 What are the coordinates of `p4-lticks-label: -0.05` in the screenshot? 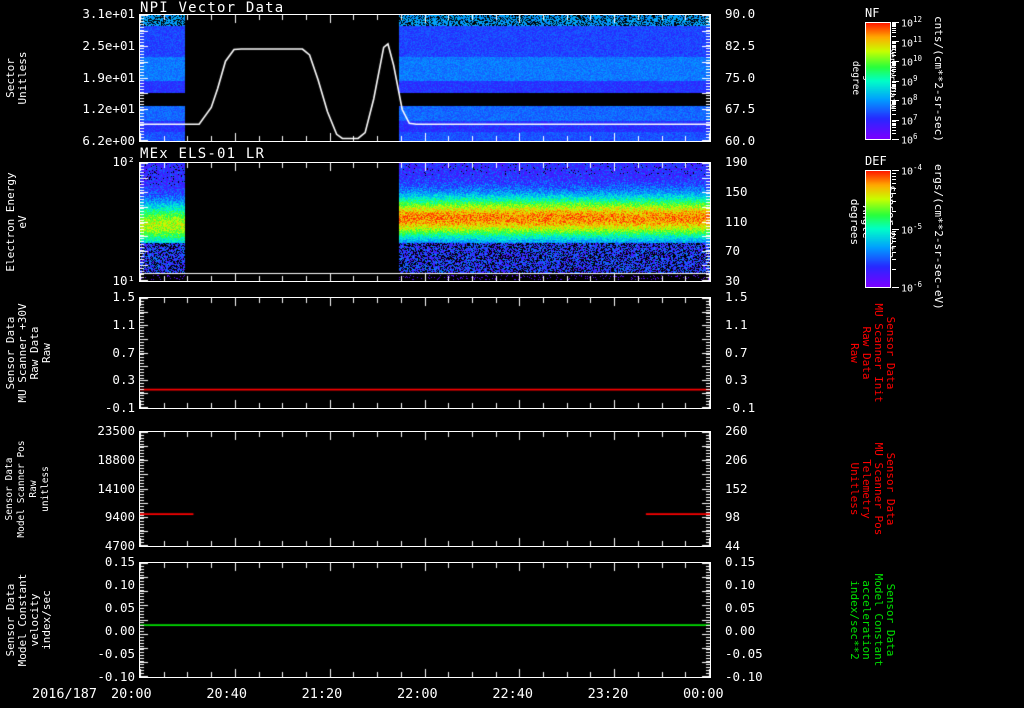 It's located at (116, 653).